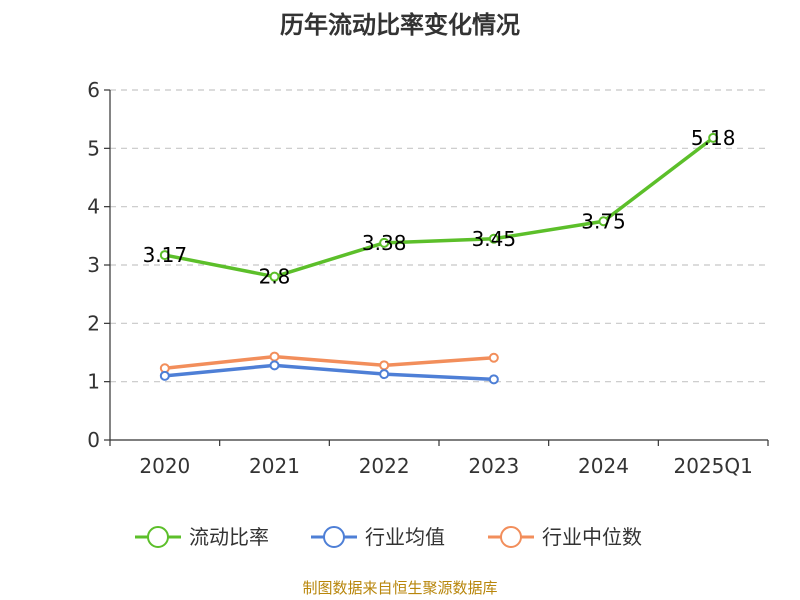 The width and height of the screenshot is (800, 600). I want to click on legend: 流动比率 行业均值 行业中位数, so click(388, 537).